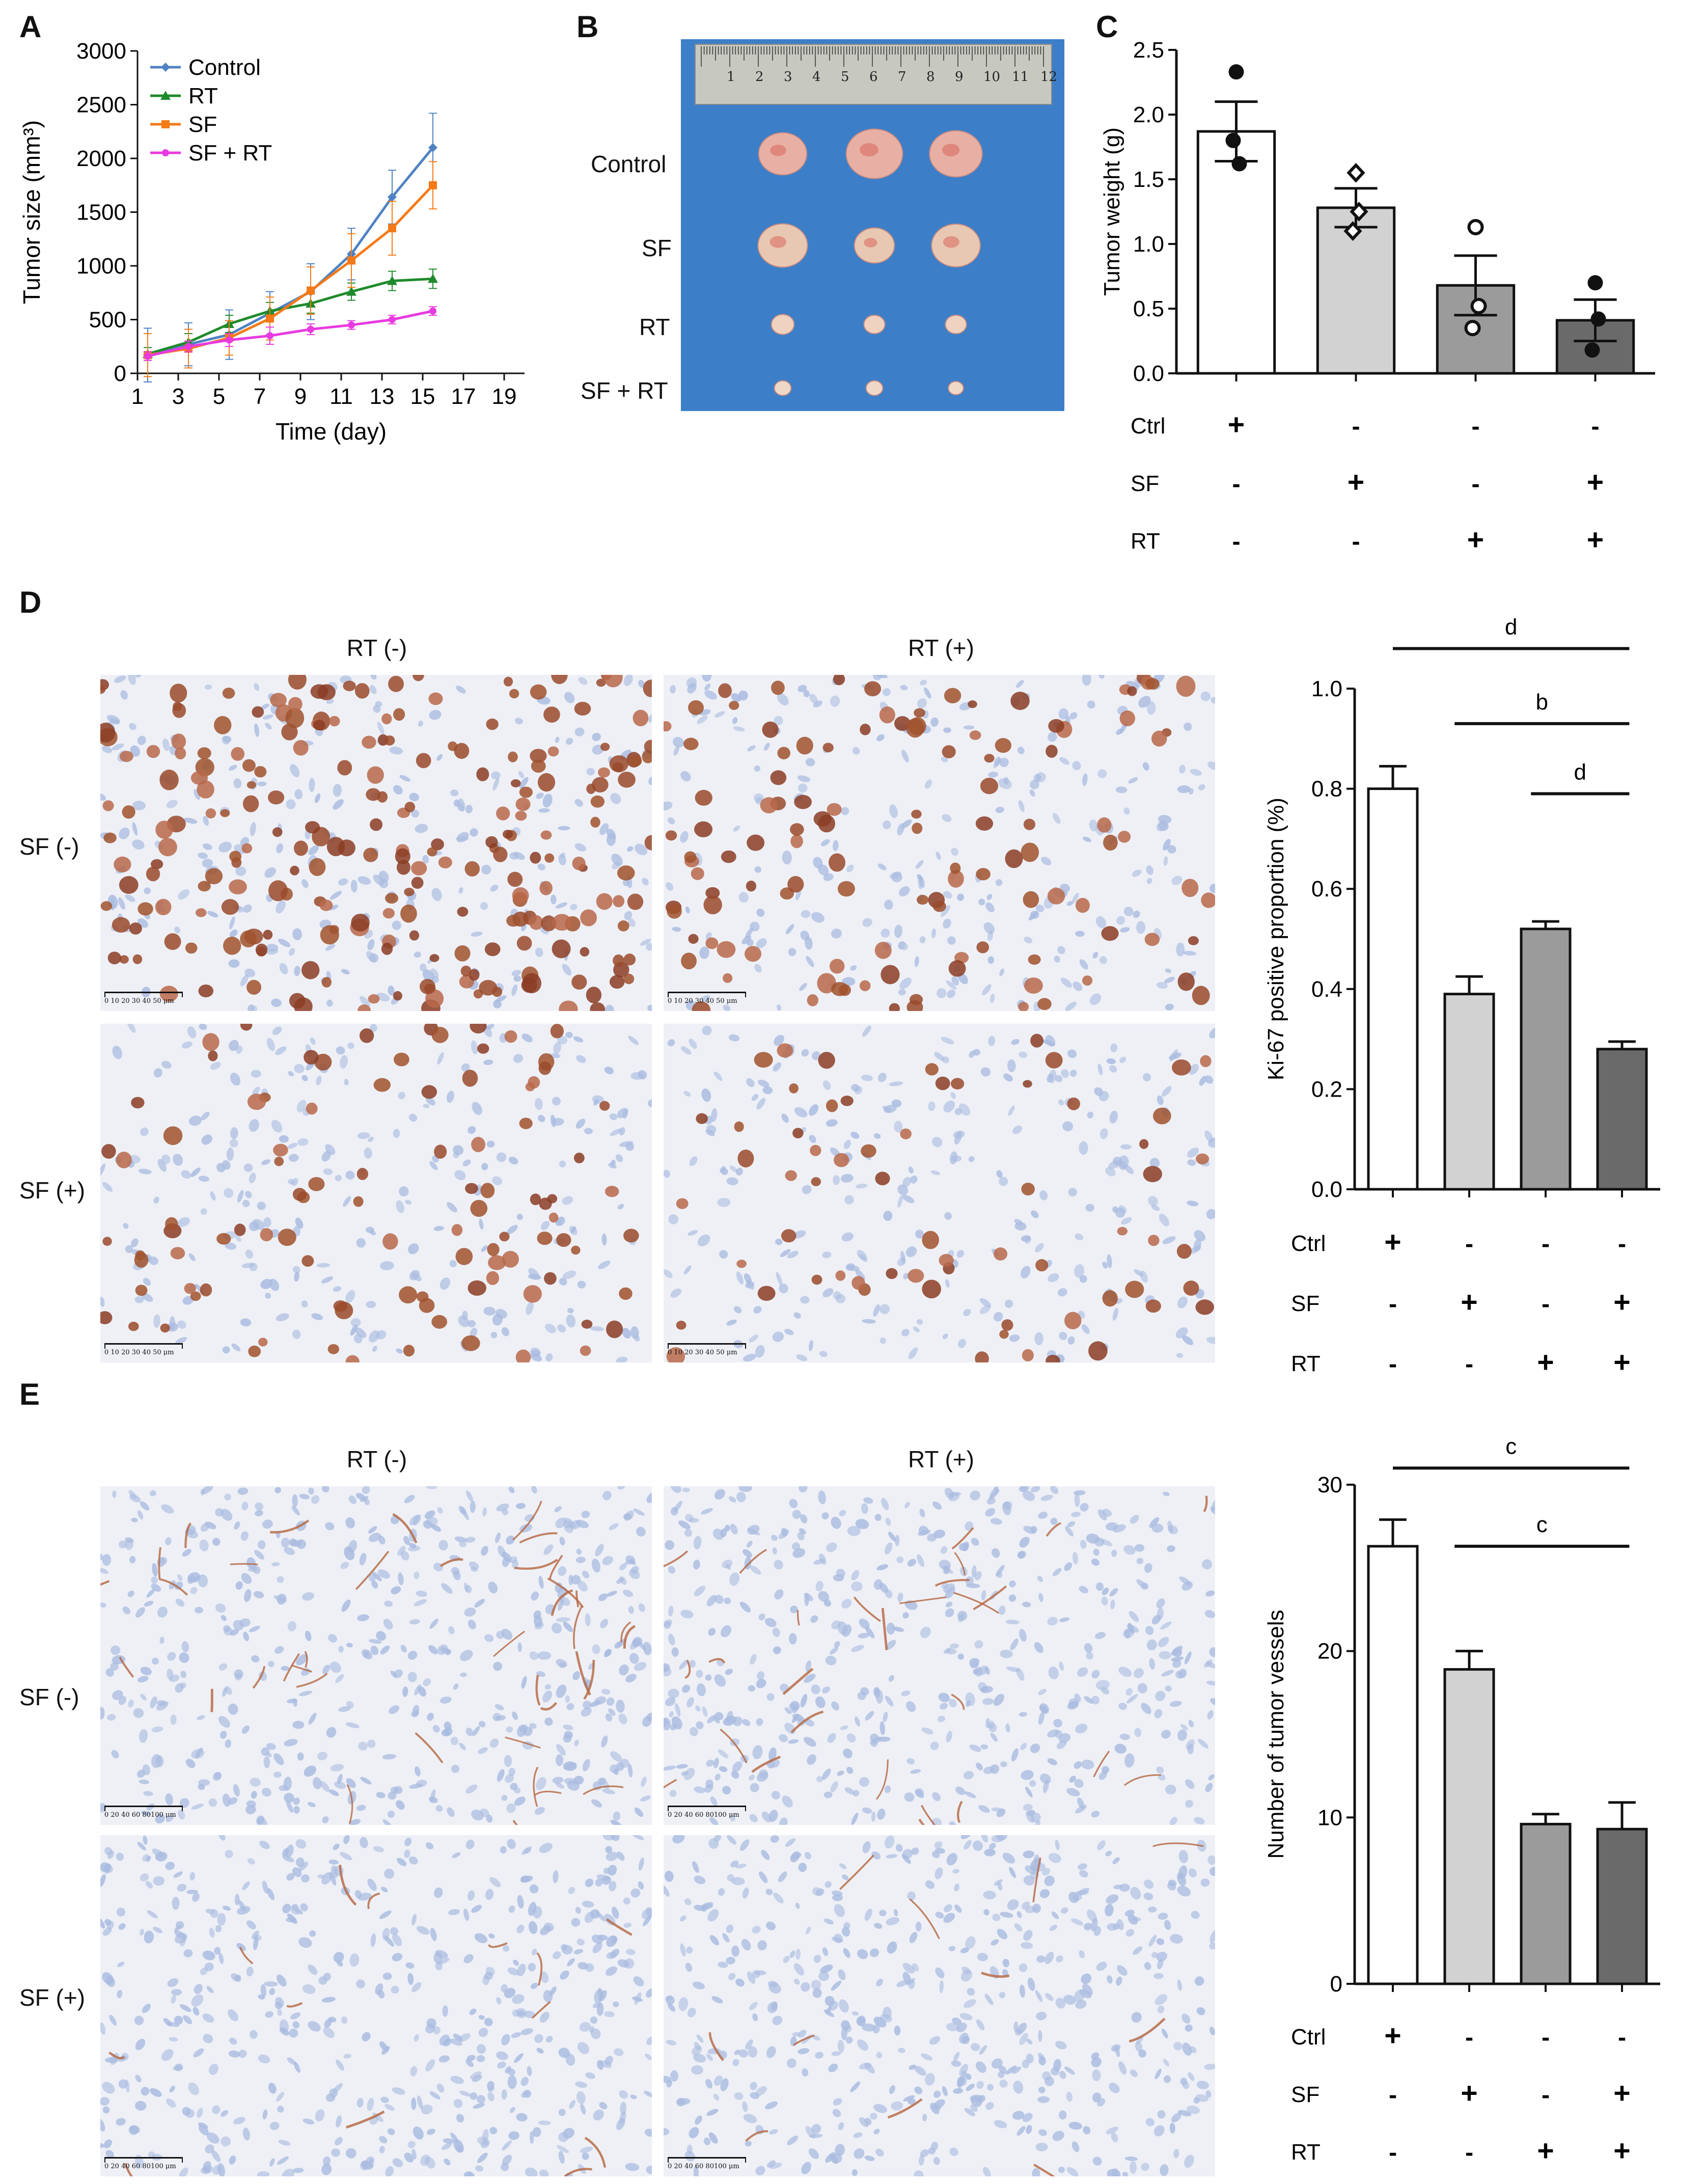 Image resolution: width=1704 pixels, height=2184 pixels. I want to click on data-point, so click(1478, 305).